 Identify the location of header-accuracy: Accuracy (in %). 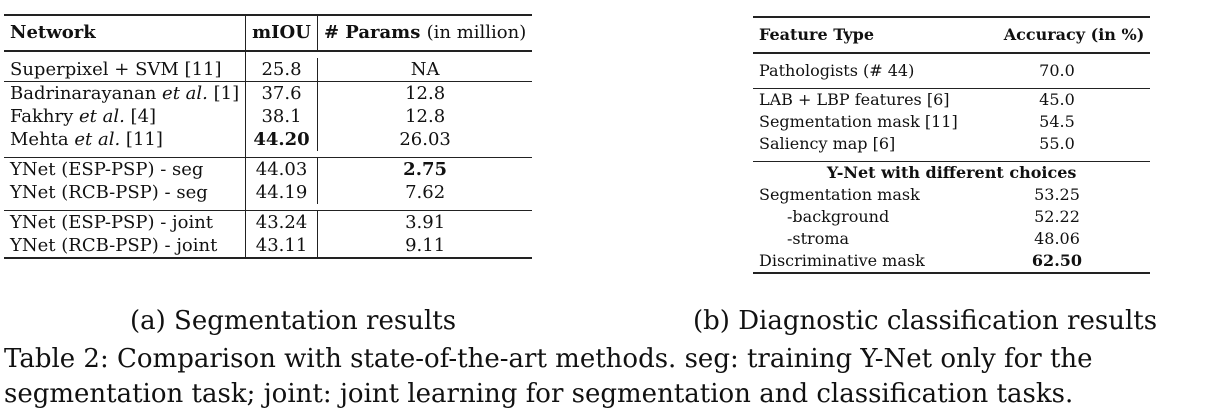
(1074, 34).